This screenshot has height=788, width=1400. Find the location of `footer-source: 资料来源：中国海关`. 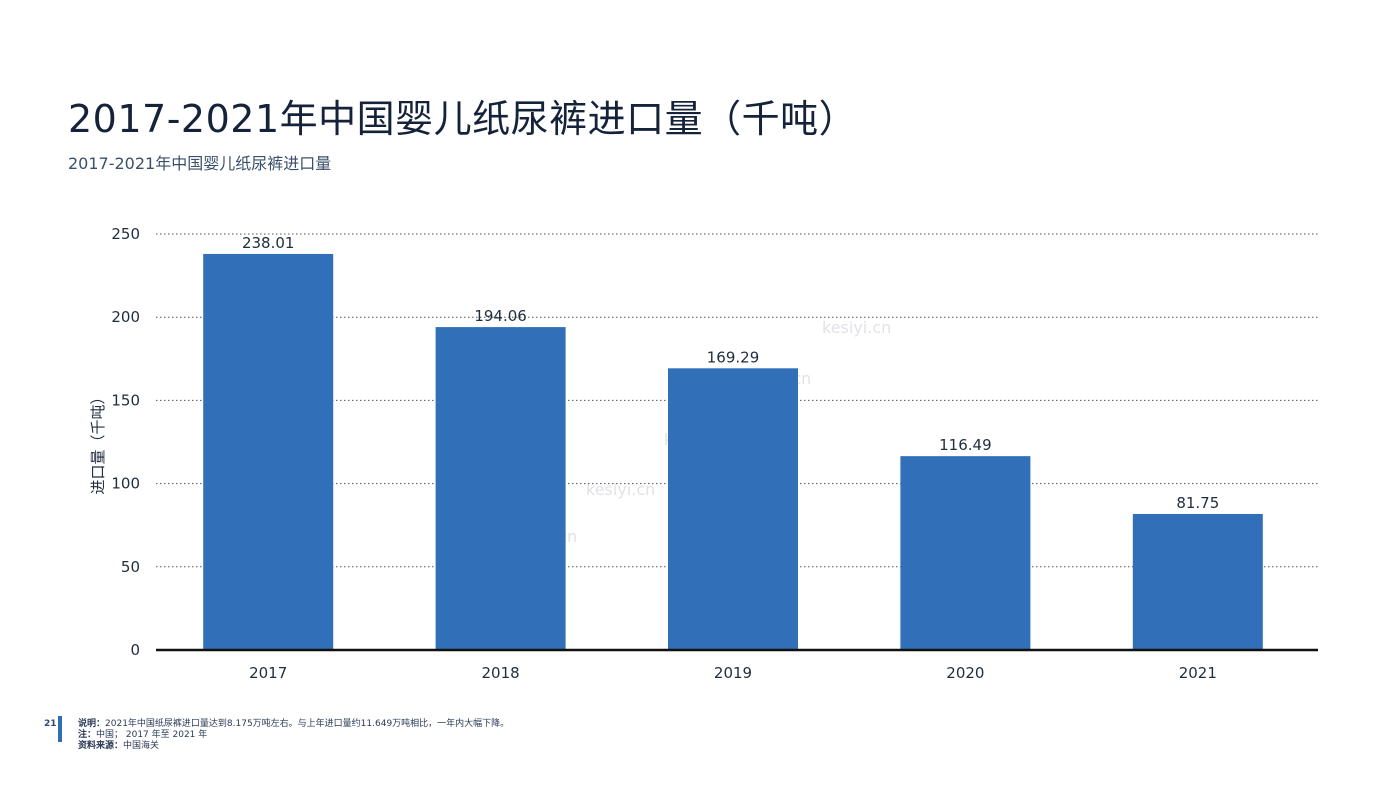

footer-source: 资料来源：中国海关 is located at coordinates (293, 746).